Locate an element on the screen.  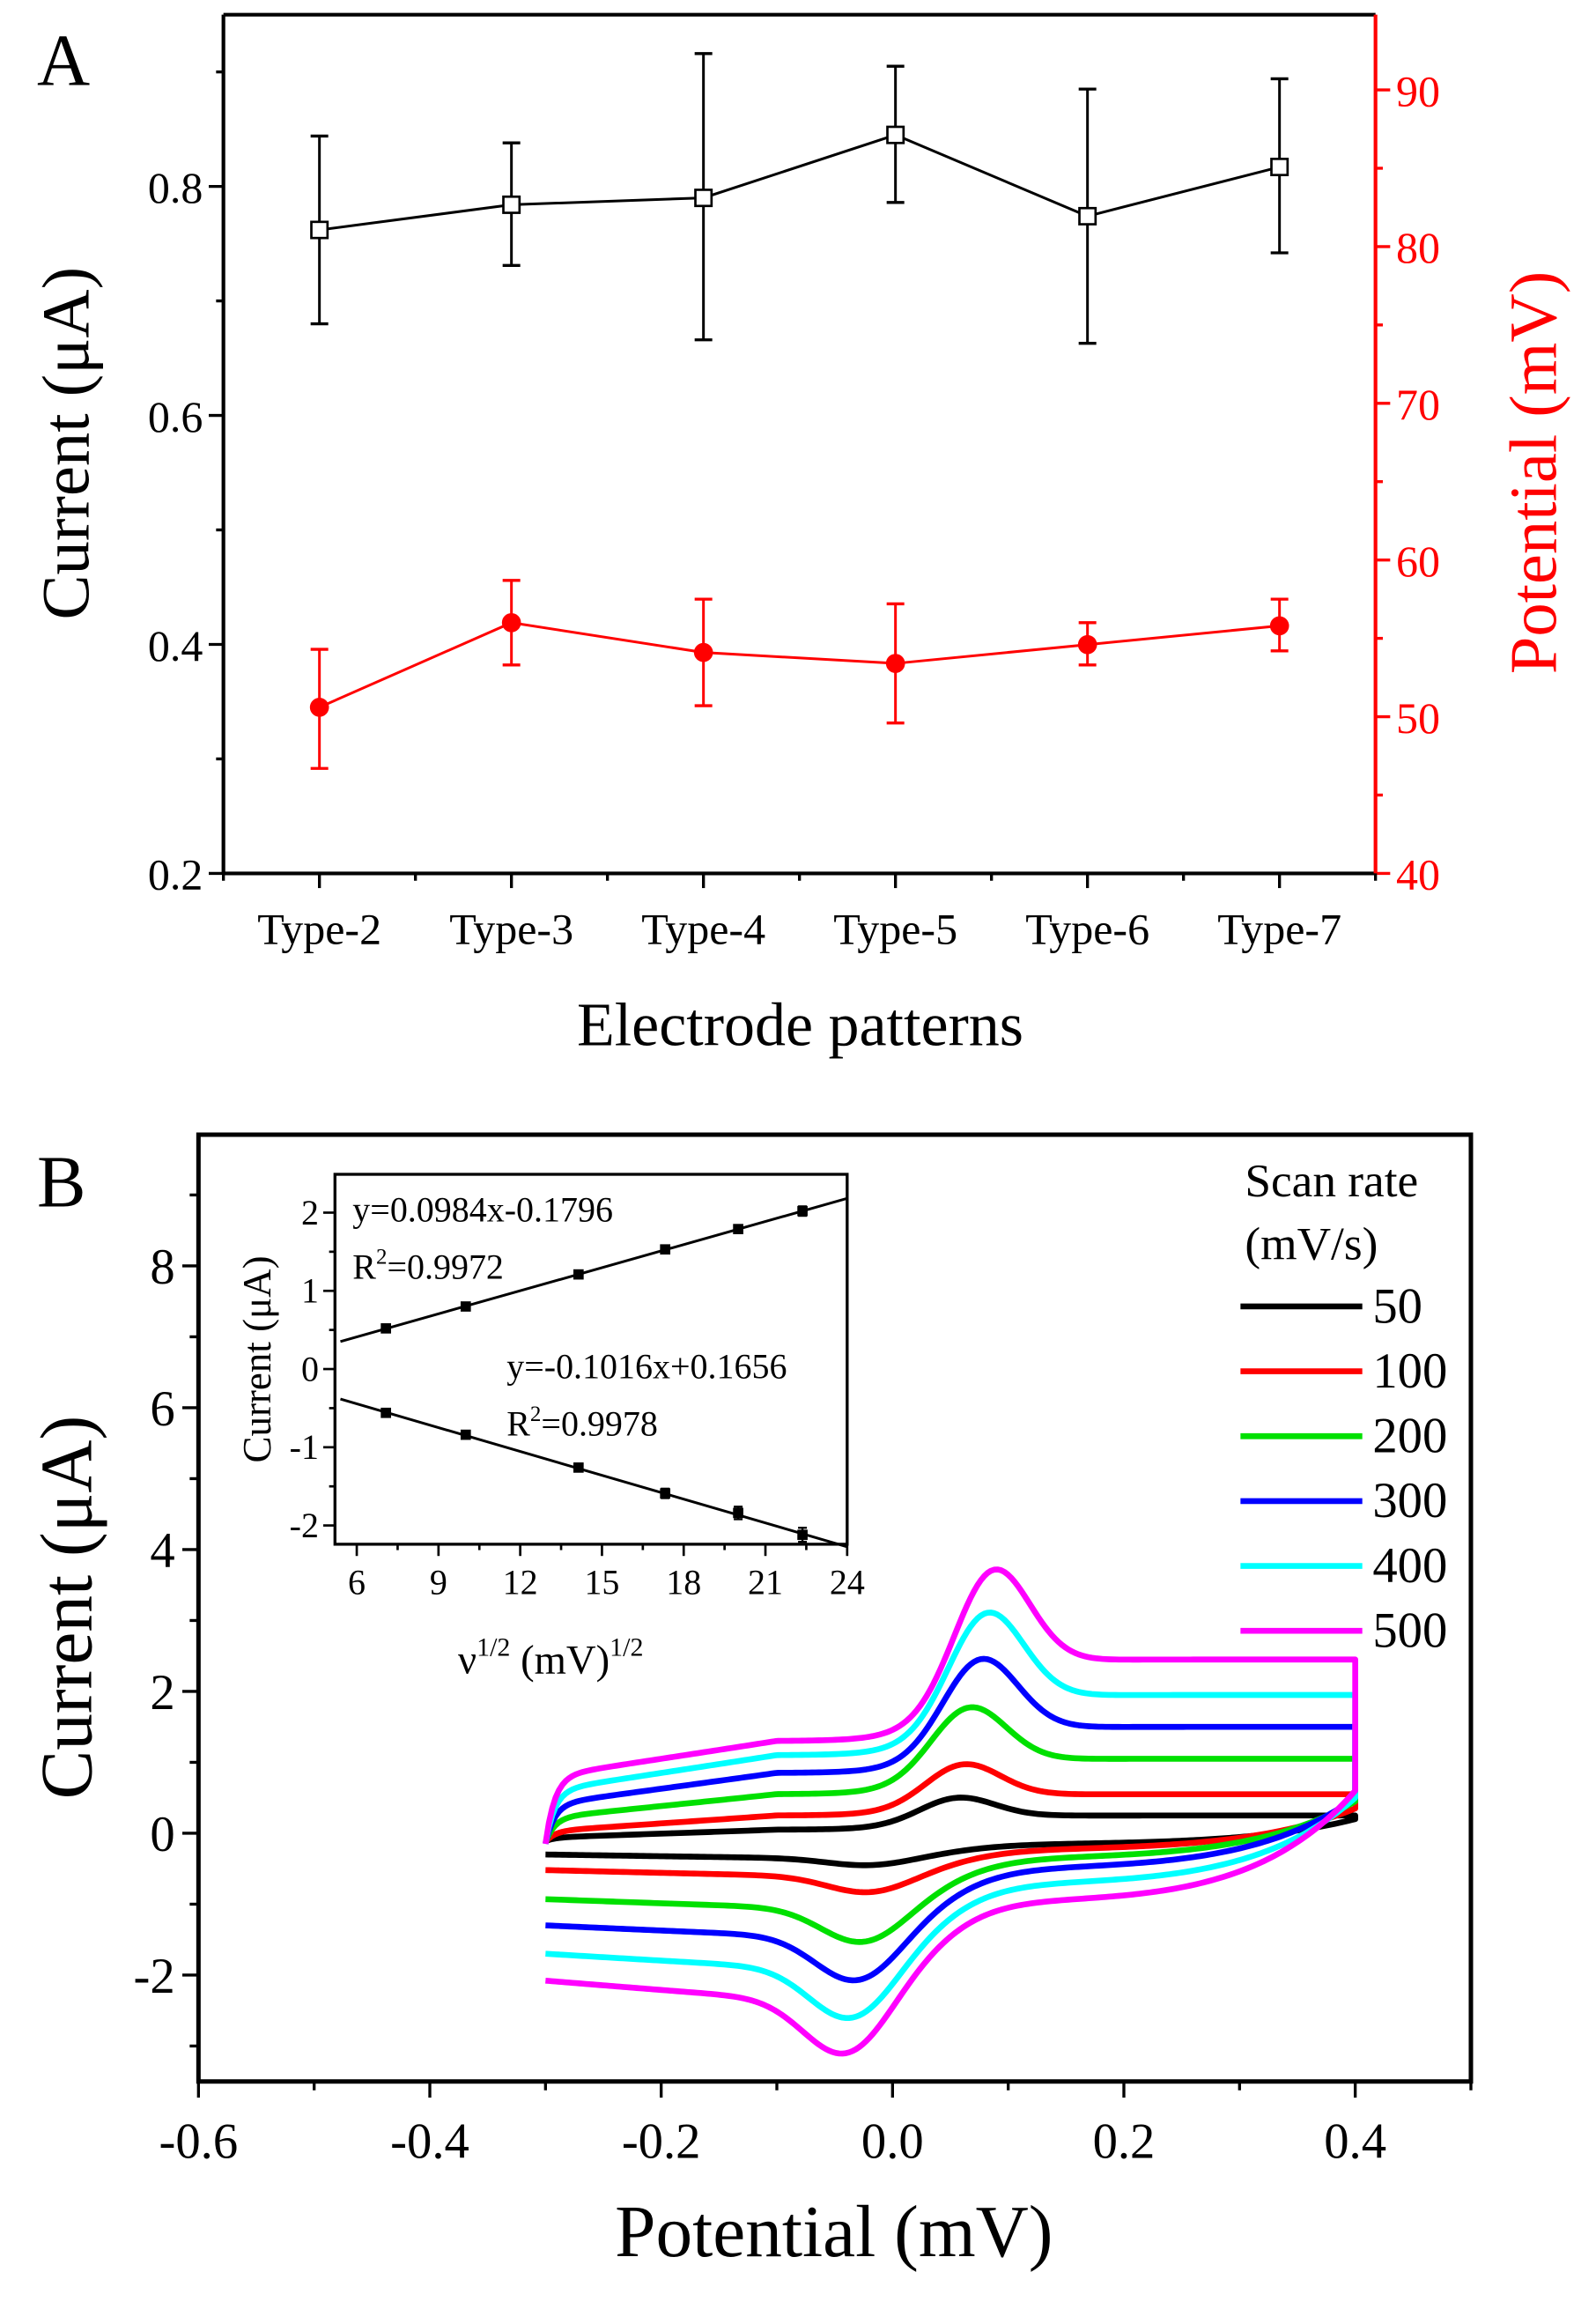
y-tick-label: 6 is located at coordinates (162, 1409).